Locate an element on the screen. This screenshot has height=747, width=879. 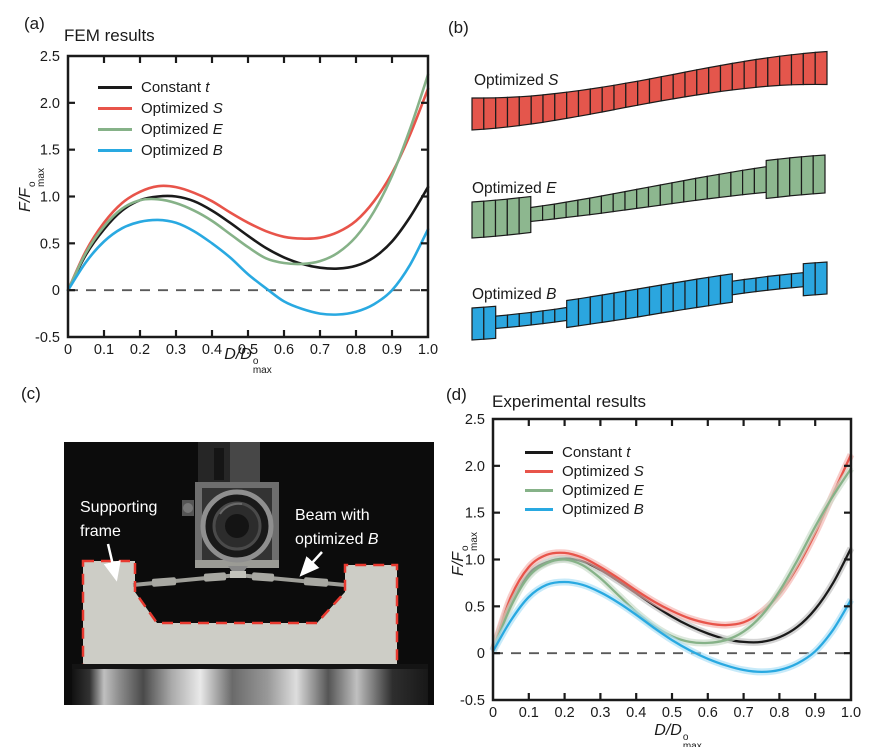
panel-a-title: FEM results is located at coordinates (109, 35).